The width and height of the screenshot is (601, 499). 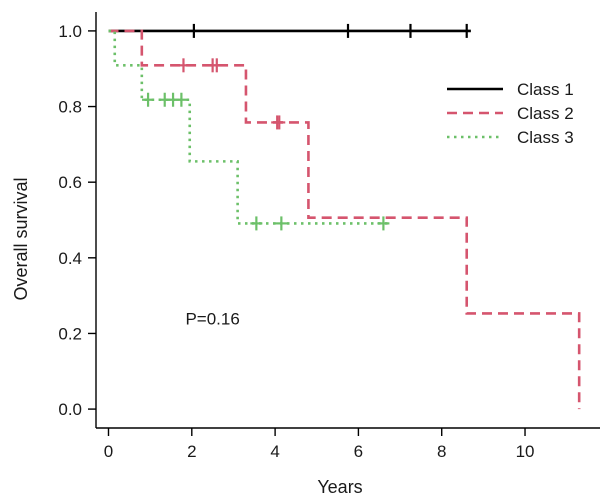 I want to click on y-axis-title: Overall survival, so click(x=21, y=238).